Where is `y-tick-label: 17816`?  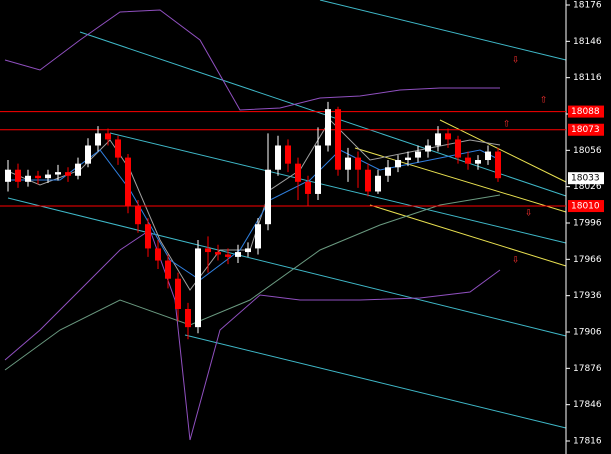 y-tick-label: 17816 is located at coordinates (587, 442).